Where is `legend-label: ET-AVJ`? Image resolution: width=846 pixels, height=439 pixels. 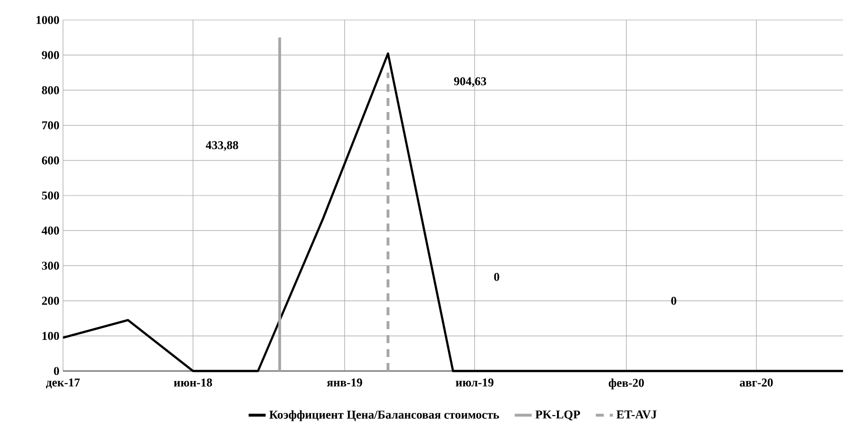 legend-label: ET-AVJ is located at coordinates (636, 414).